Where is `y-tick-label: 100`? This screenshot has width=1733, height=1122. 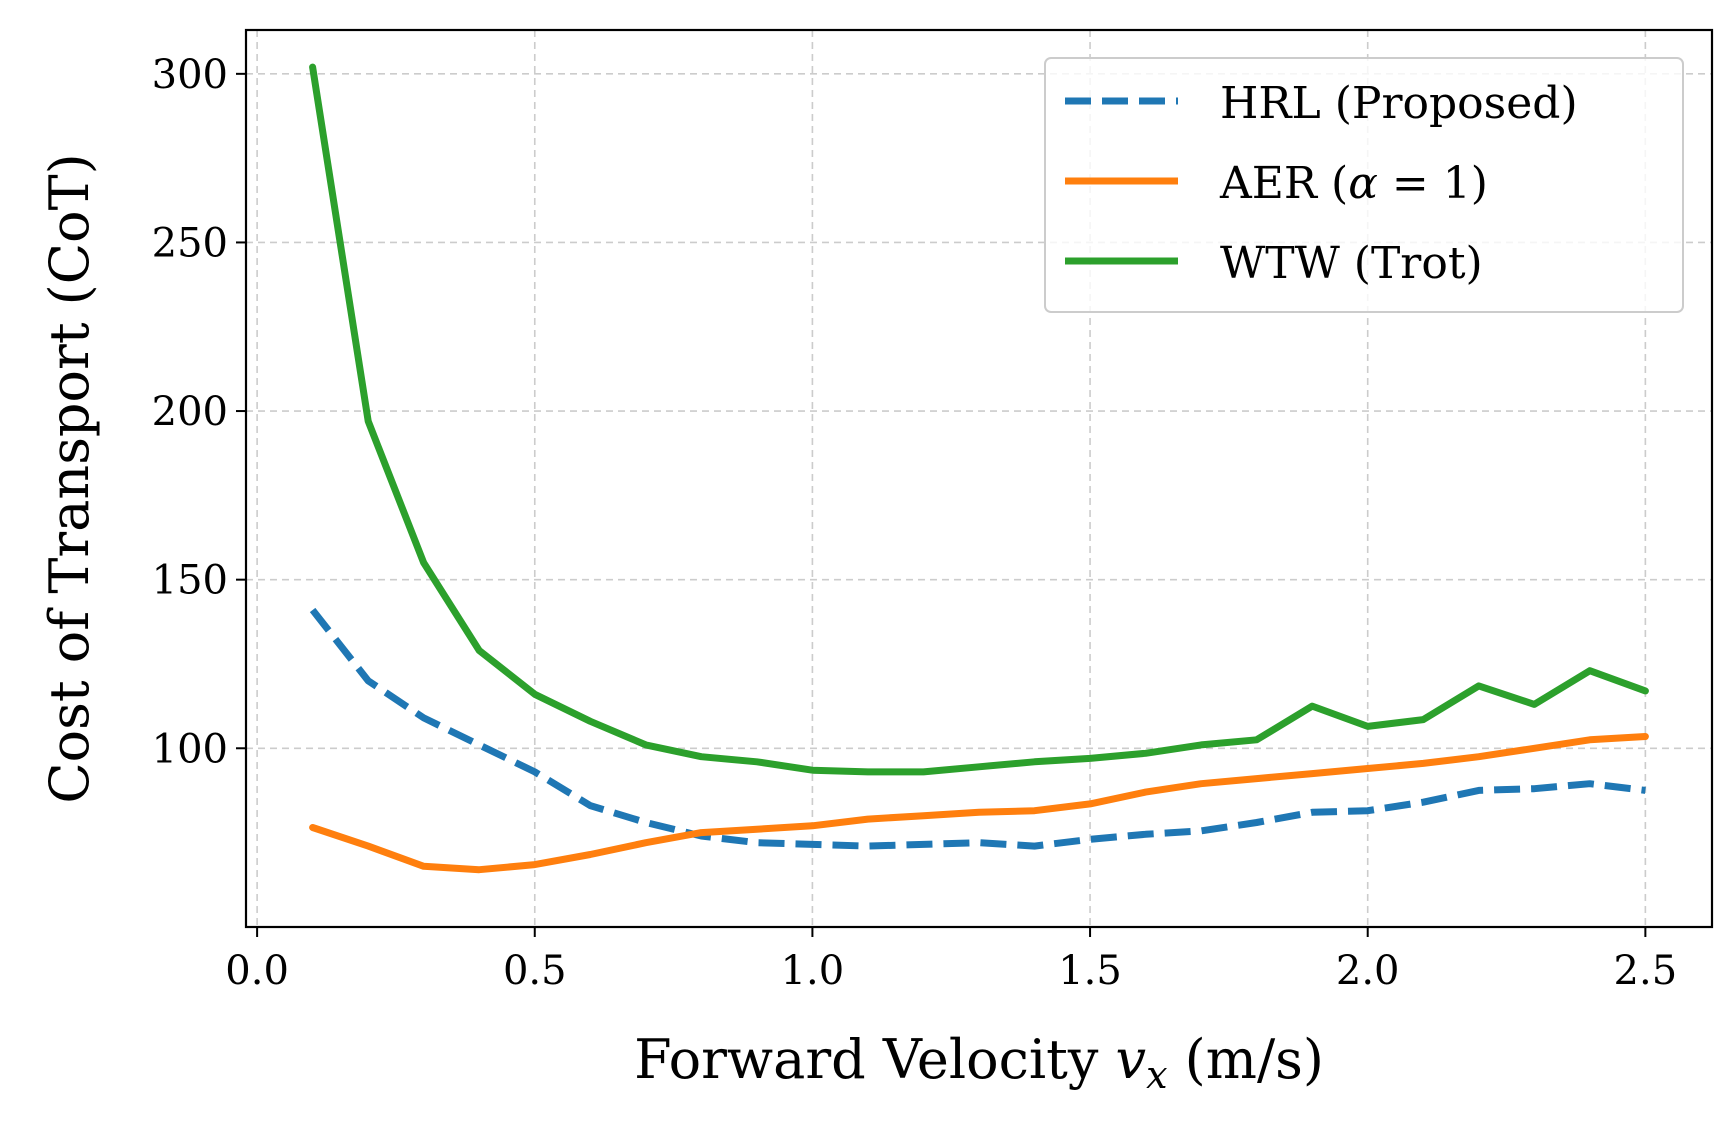 y-tick-label: 100 is located at coordinates (190, 749).